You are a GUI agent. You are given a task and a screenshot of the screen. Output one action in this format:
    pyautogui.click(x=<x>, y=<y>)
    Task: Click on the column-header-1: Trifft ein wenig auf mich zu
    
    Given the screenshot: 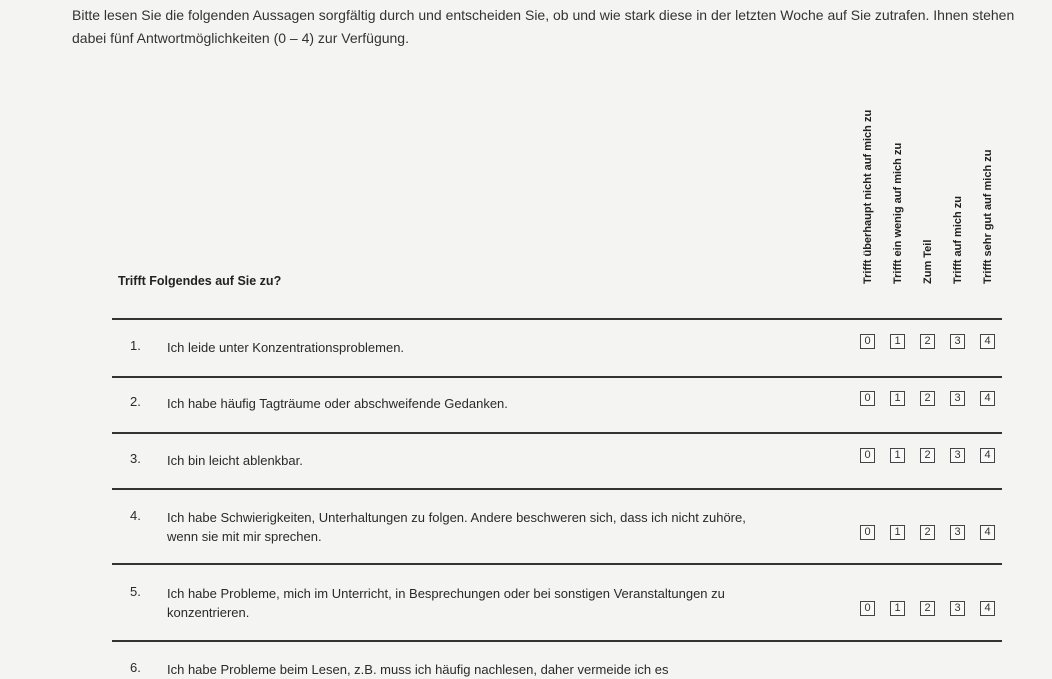 What is the action you would take?
    pyautogui.click(x=898, y=213)
    